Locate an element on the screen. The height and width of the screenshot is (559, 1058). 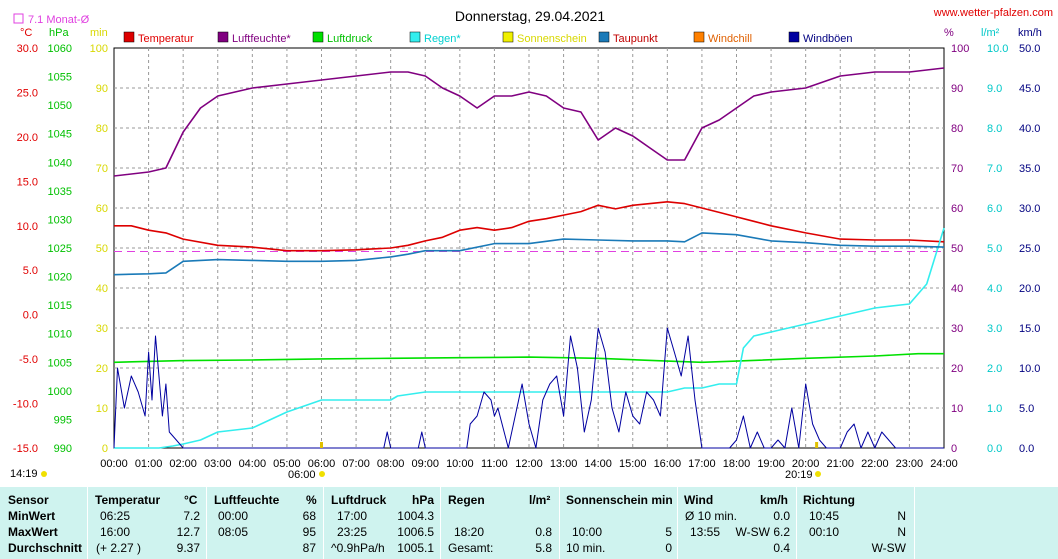
x-tick-label: 21:00 is located at coordinates (840, 464).